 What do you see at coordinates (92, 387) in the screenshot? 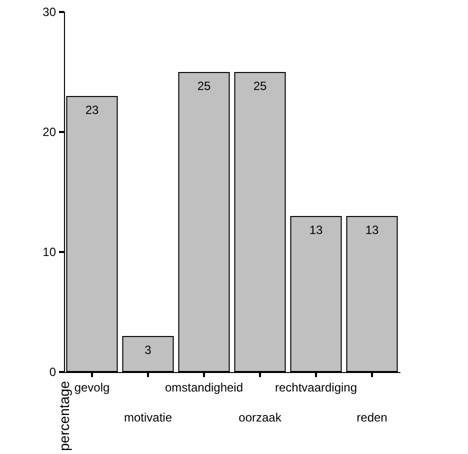
I see `x-tick-label: gevolg` at bounding box center [92, 387].